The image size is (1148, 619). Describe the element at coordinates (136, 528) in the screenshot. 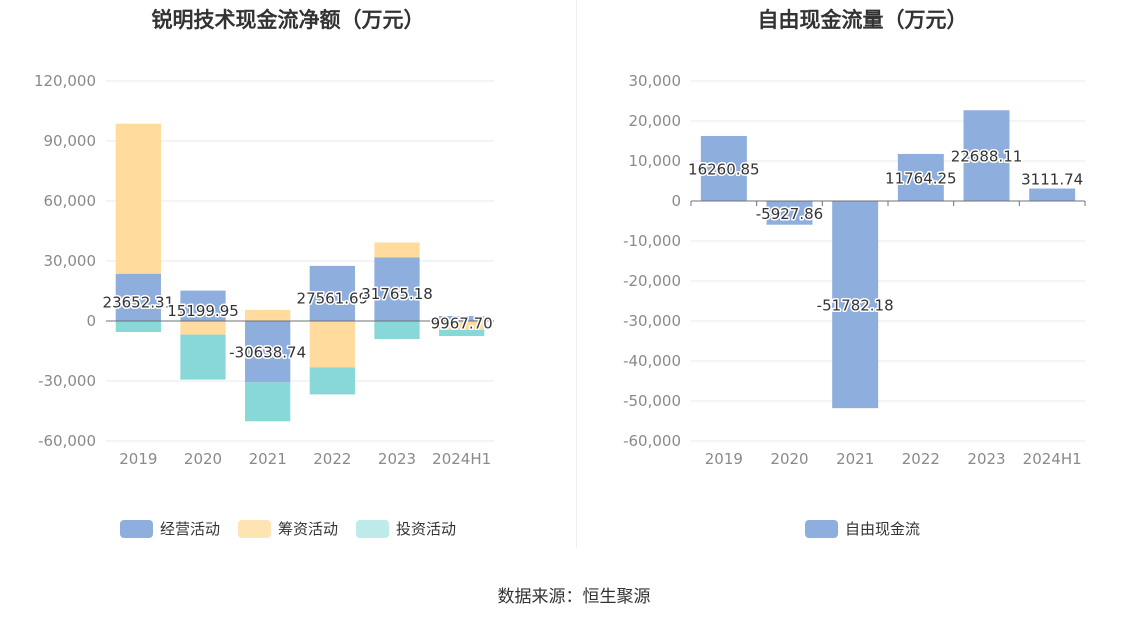

I see `legend-swatch-operating` at that location.